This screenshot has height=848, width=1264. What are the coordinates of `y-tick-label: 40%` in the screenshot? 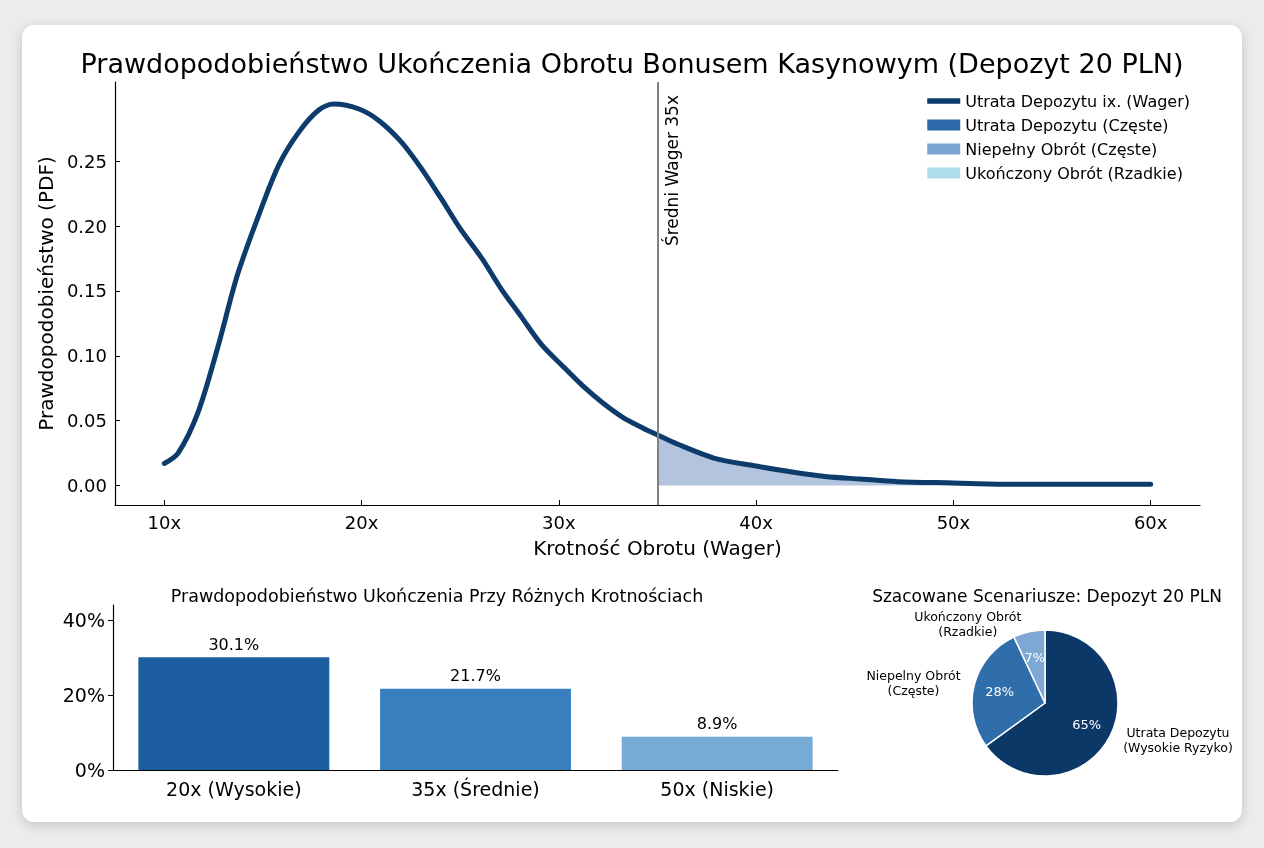 It's located at (83, 620).